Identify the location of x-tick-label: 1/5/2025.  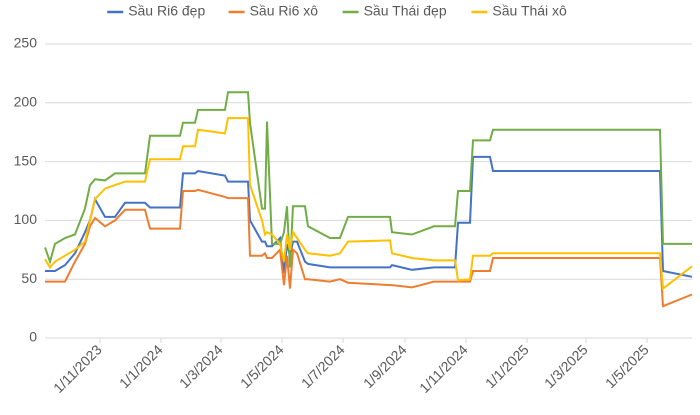
(627, 366).